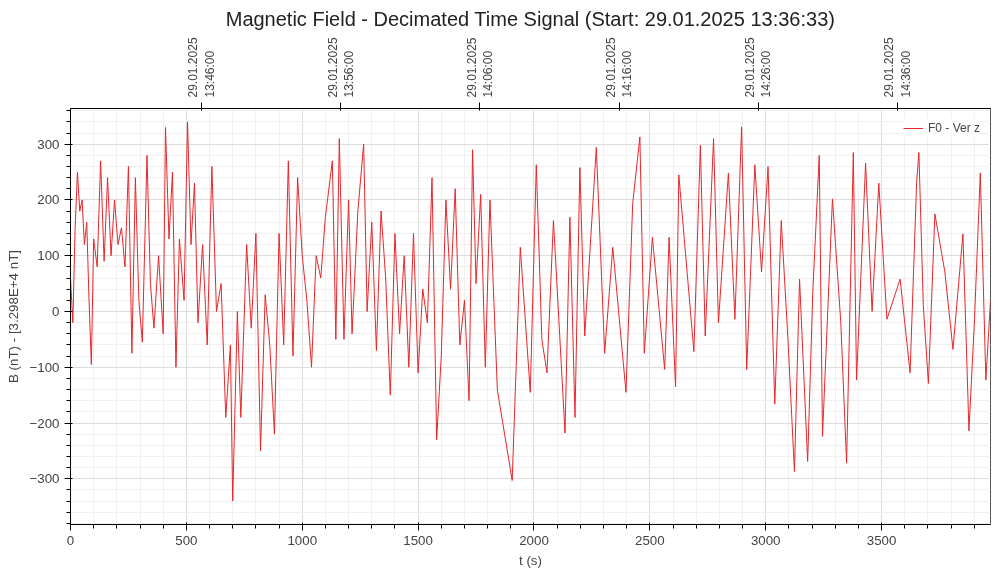 Image resolution: width=1008 pixels, height=576 pixels. I want to click on y-tick-label: 200, so click(48, 200).